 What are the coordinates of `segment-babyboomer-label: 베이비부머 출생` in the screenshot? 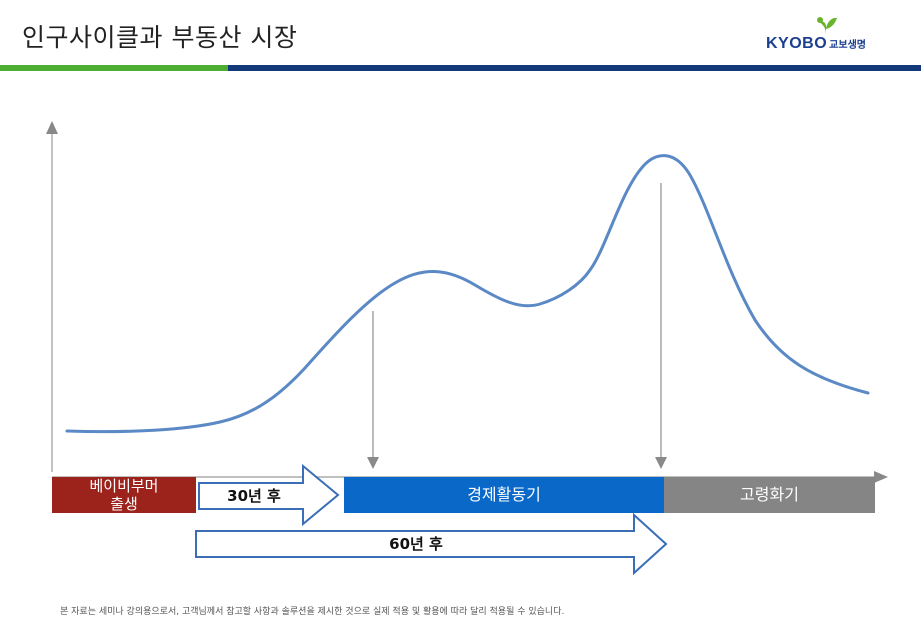 It's located at (124, 495).